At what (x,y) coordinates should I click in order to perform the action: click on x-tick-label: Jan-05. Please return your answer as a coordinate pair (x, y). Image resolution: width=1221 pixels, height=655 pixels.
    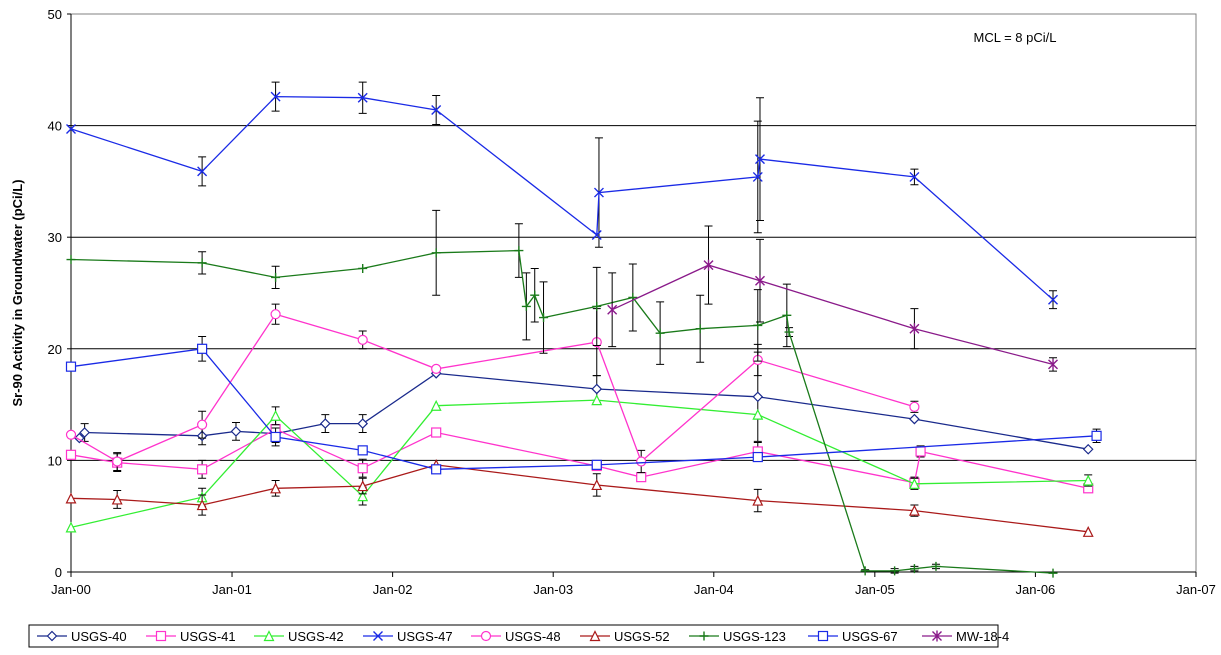
    Looking at the image, I should click on (875, 589).